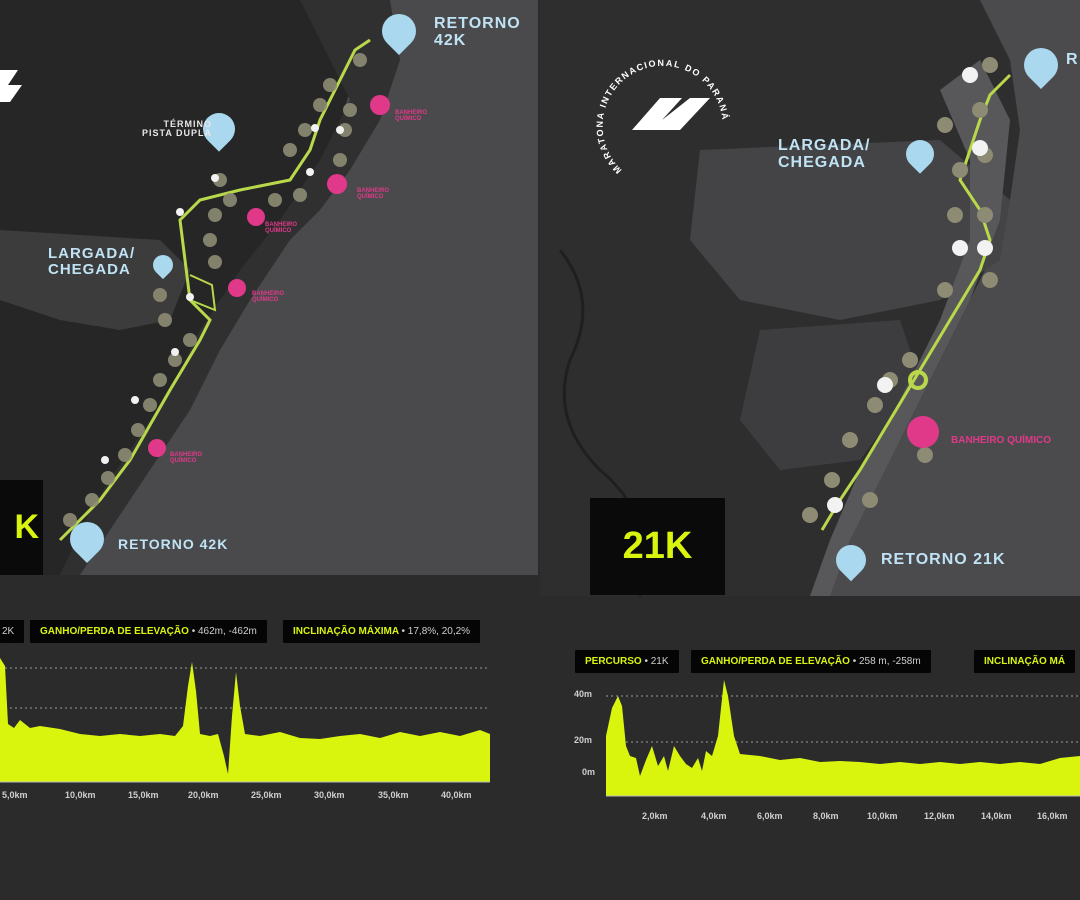 Image resolution: width=1080 pixels, height=900 pixels. What do you see at coordinates (8, 631) in the screenshot?
I see `percurso-value: 2K` at bounding box center [8, 631].